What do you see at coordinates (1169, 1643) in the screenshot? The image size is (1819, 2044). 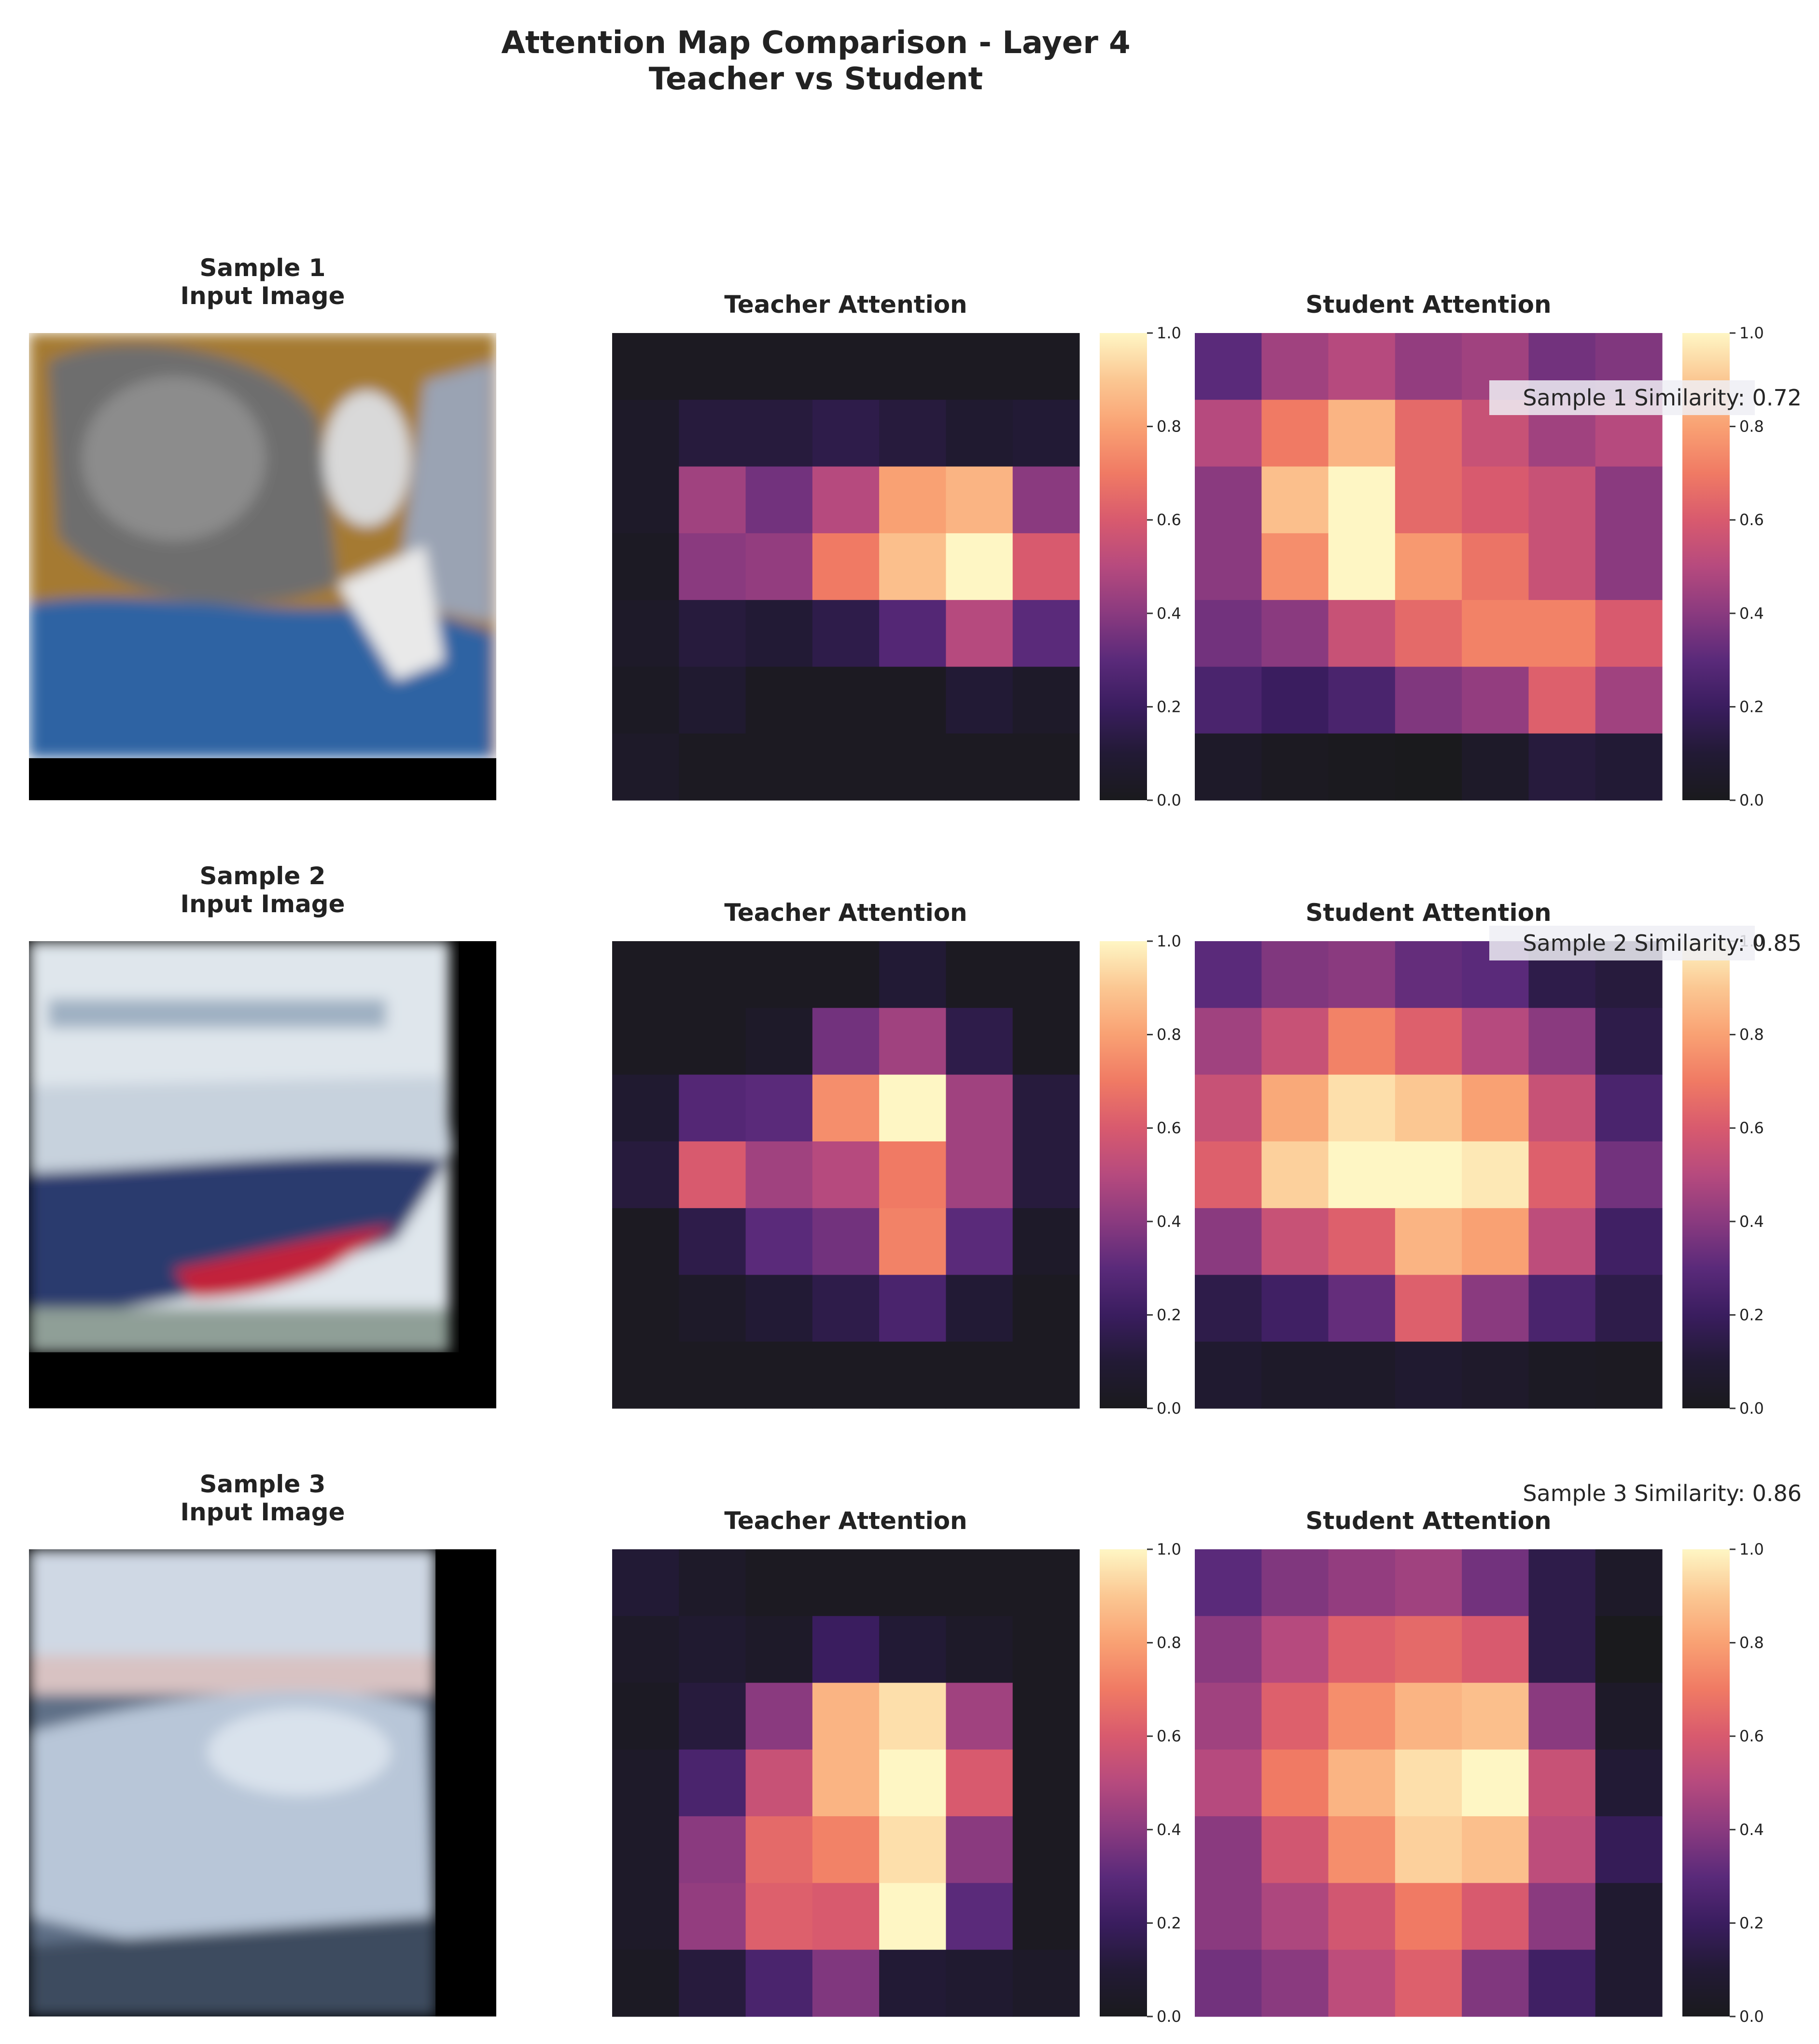 I see `colorbar-tick-label: 0.8` at bounding box center [1169, 1643].